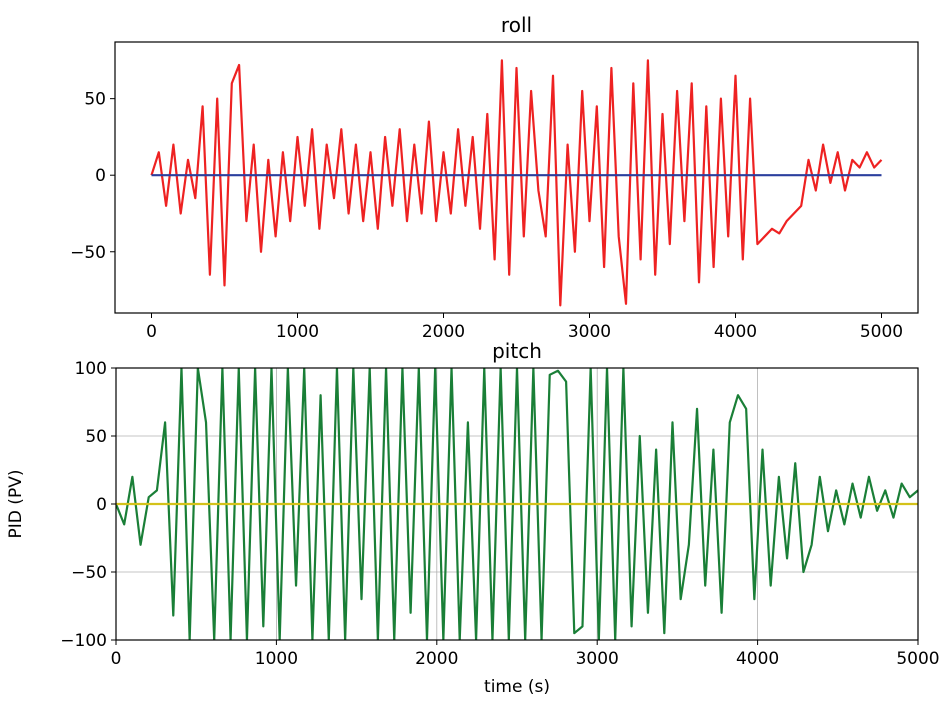 This screenshot has height=714, width=950. What do you see at coordinates (517, 351) in the screenshot?
I see `chart-title: pitch` at bounding box center [517, 351].